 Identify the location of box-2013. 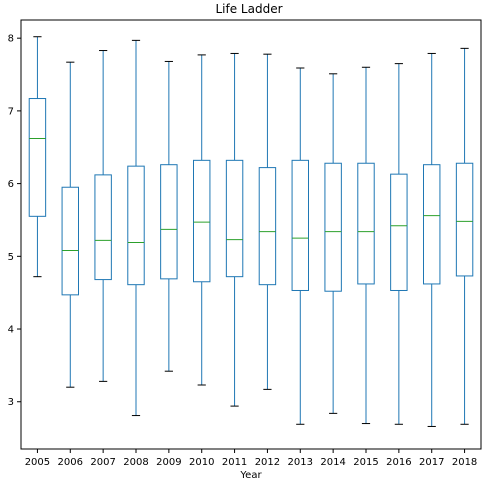
(300, 246).